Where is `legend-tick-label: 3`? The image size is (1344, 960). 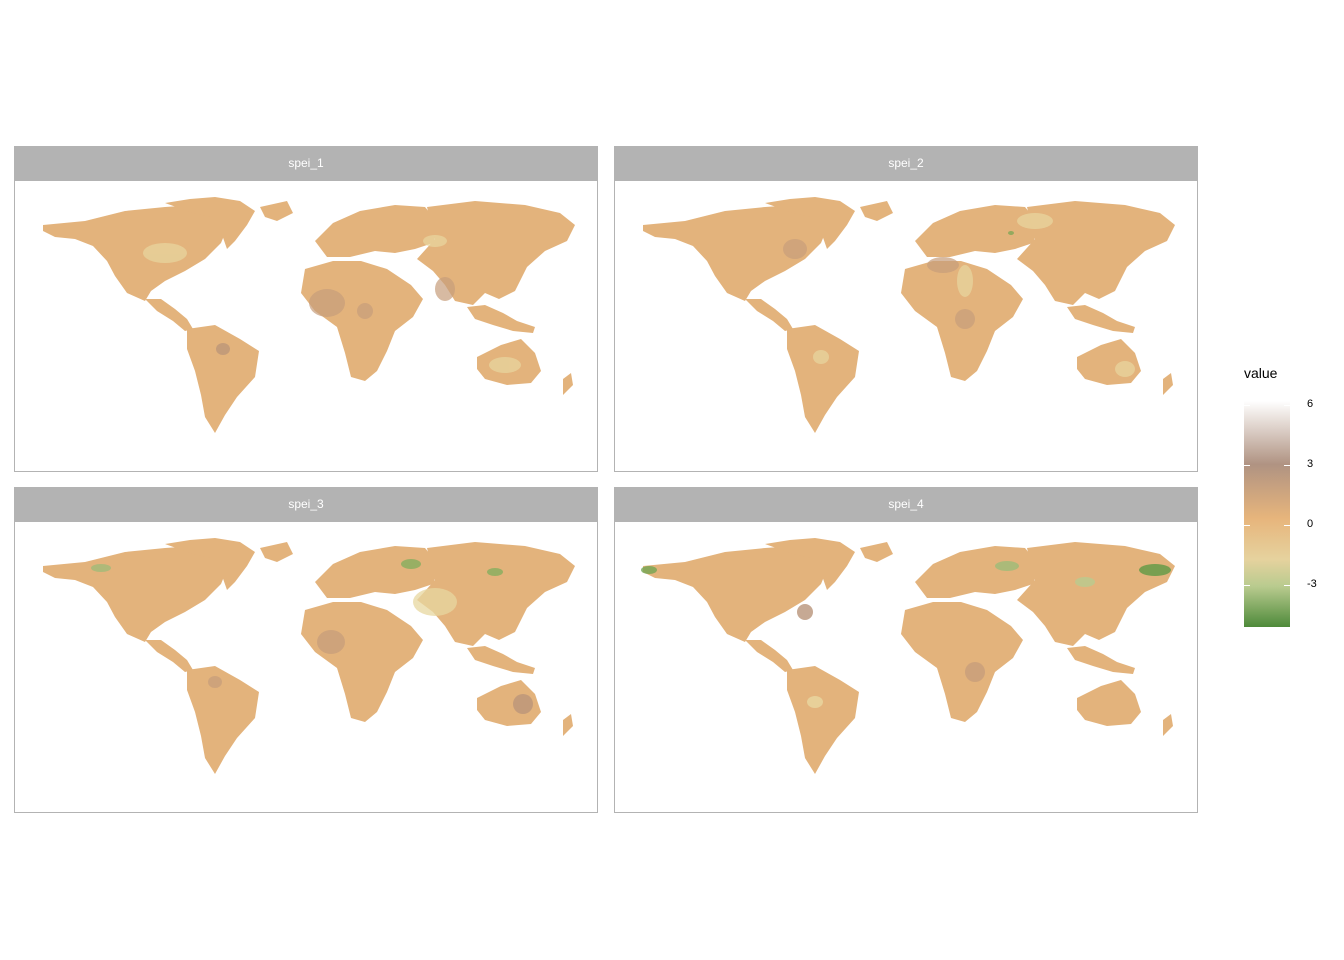 legend-tick-label: 3 is located at coordinates (1310, 464).